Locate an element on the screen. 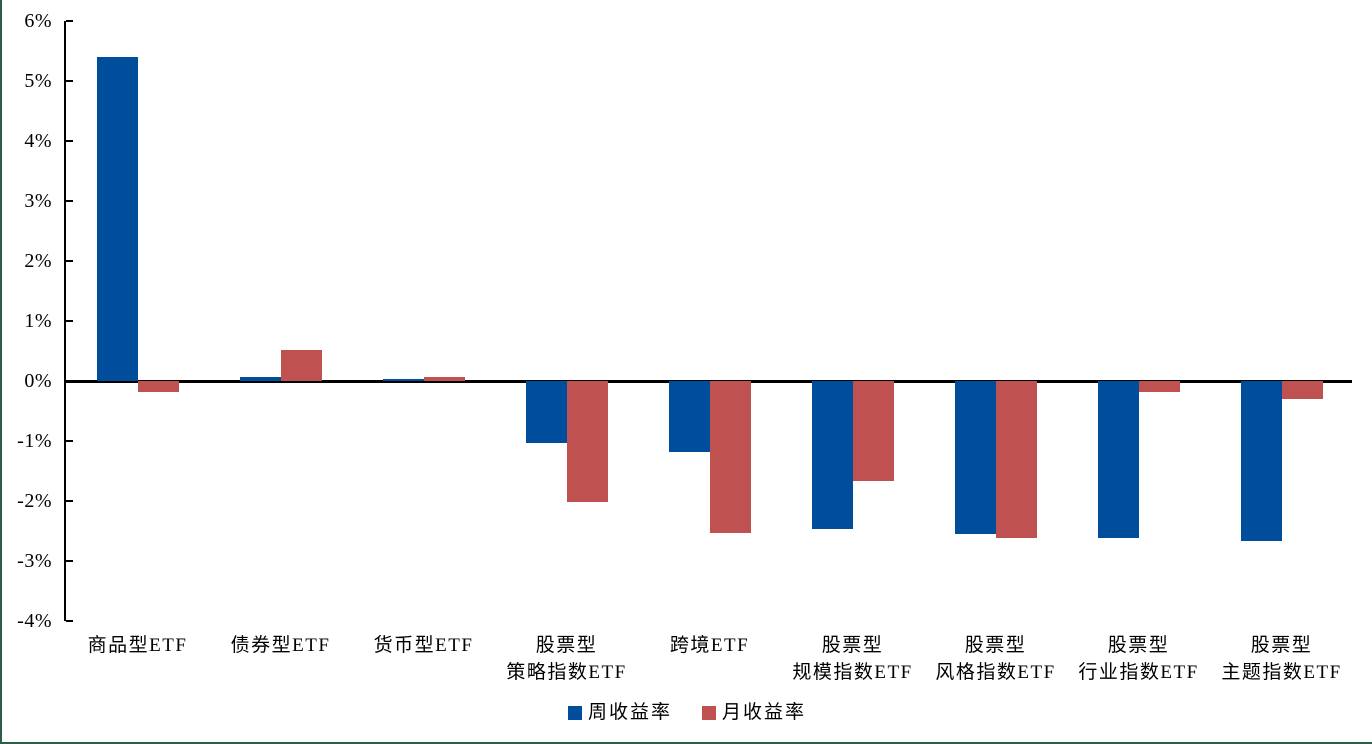  y-axis-tick-label: 3% is located at coordinates (38, 201).